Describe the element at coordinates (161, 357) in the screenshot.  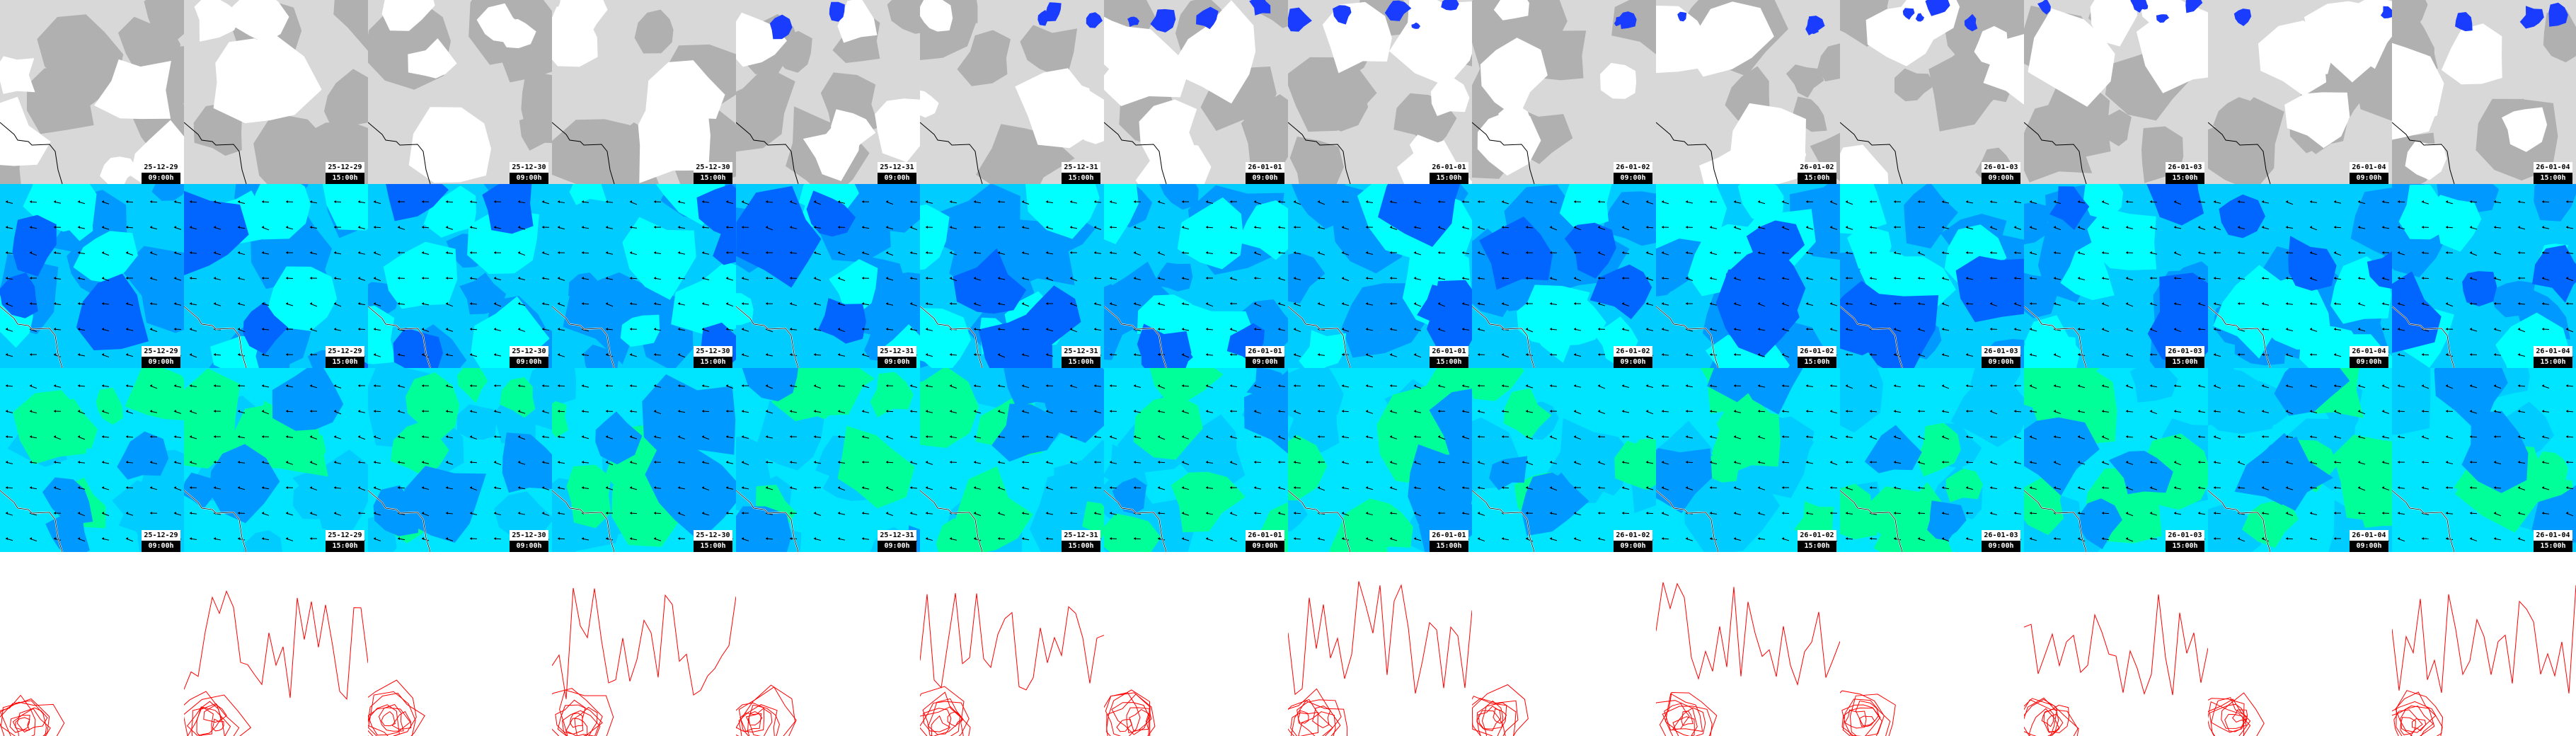
I see `timestamp-label: 25-12-29 09:00h` at that location.